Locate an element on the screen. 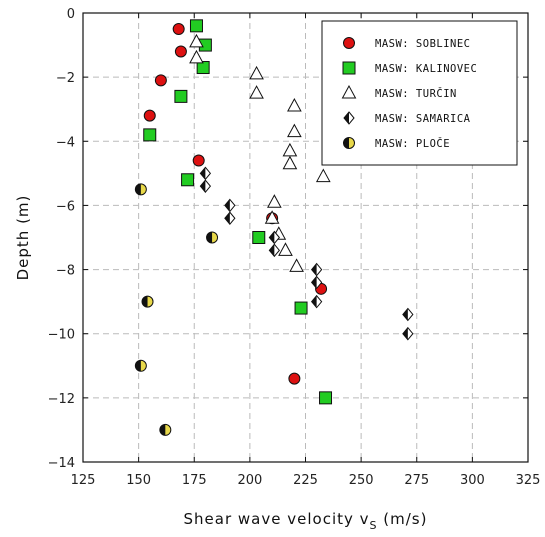 This screenshot has width=545, height=537. y-tick-label: −2 is located at coordinates (65, 78).